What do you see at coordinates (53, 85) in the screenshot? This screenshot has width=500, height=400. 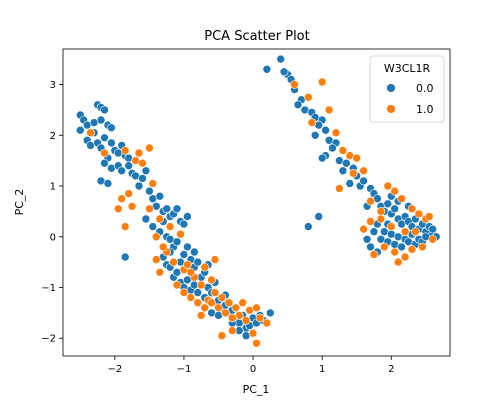 I see `y-tick-label-5: 3` at bounding box center [53, 85].